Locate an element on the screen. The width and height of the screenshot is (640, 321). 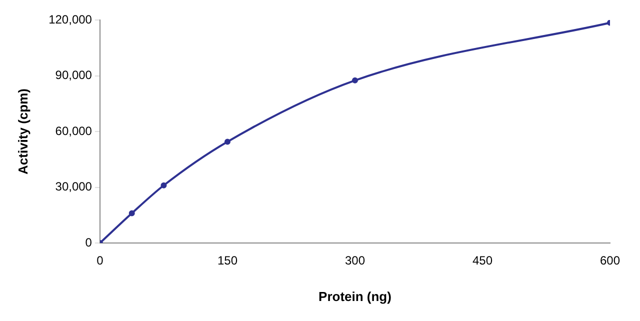
x-tick-label: 150 is located at coordinates (227, 261).